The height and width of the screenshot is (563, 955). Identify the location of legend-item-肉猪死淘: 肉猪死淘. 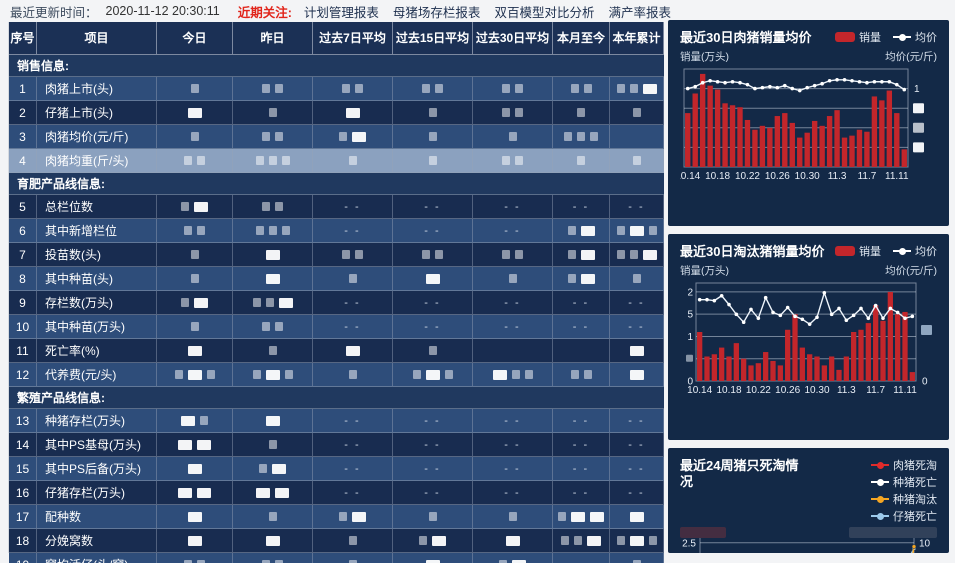
(904, 465).